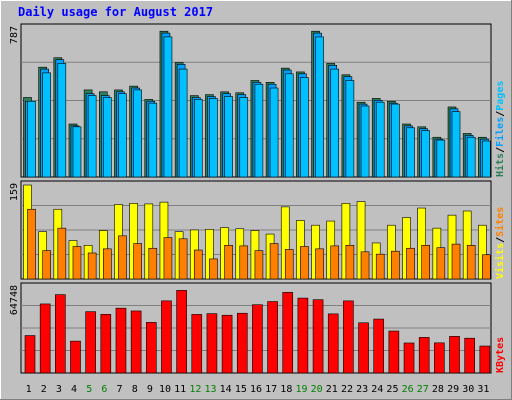 This screenshot has width=512, height=400. Describe the element at coordinates (377, 389) in the screenshot. I see `day-label-24: 24` at that location.